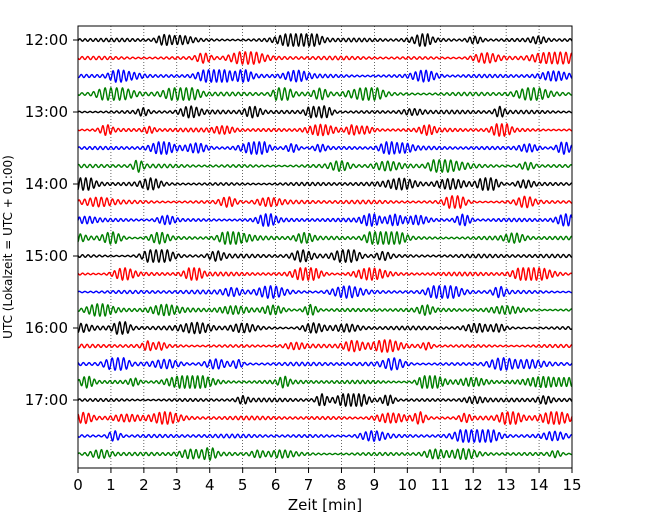 This screenshot has height=520, width=650. What do you see at coordinates (243, 485) in the screenshot?
I see `x-tick-label: 5` at bounding box center [243, 485].